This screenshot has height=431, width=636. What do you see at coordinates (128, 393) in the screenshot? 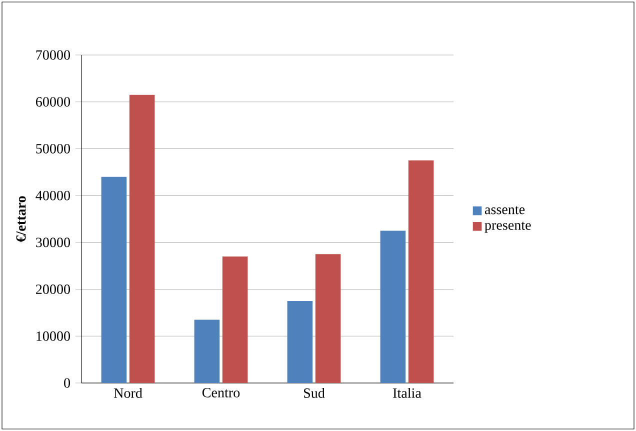
I see `x-tick-label: Nord` at bounding box center [128, 393].